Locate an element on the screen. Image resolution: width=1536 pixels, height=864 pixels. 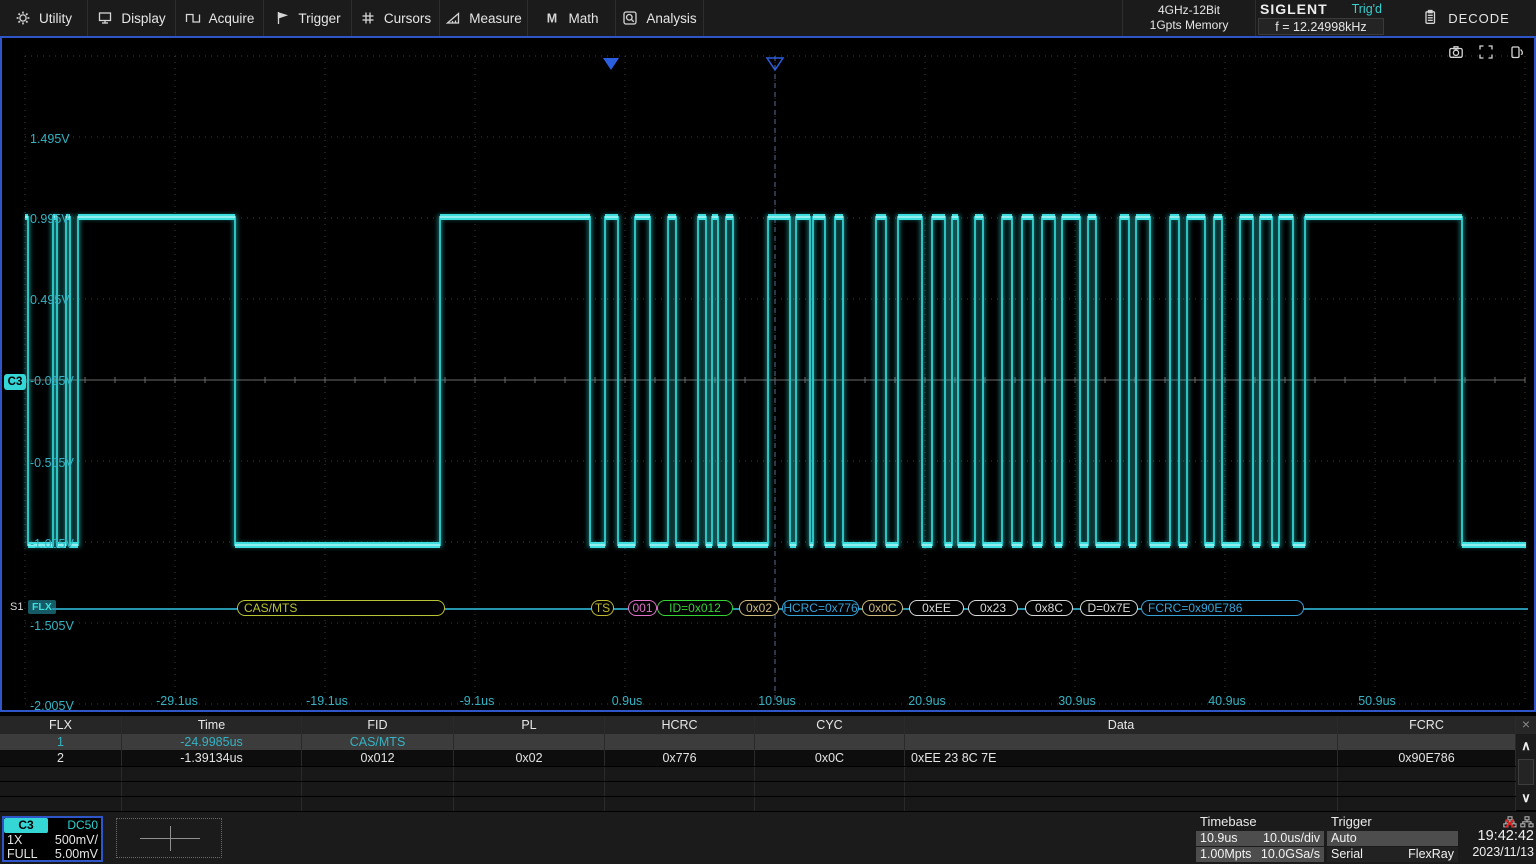
column-header-time: Time is located at coordinates (212, 725).